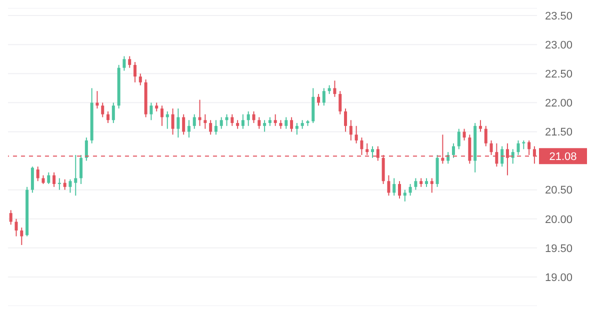 The width and height of the screenshot is (600, 314). I want to click on y-tick-label: 19.00, so click(559, 278).